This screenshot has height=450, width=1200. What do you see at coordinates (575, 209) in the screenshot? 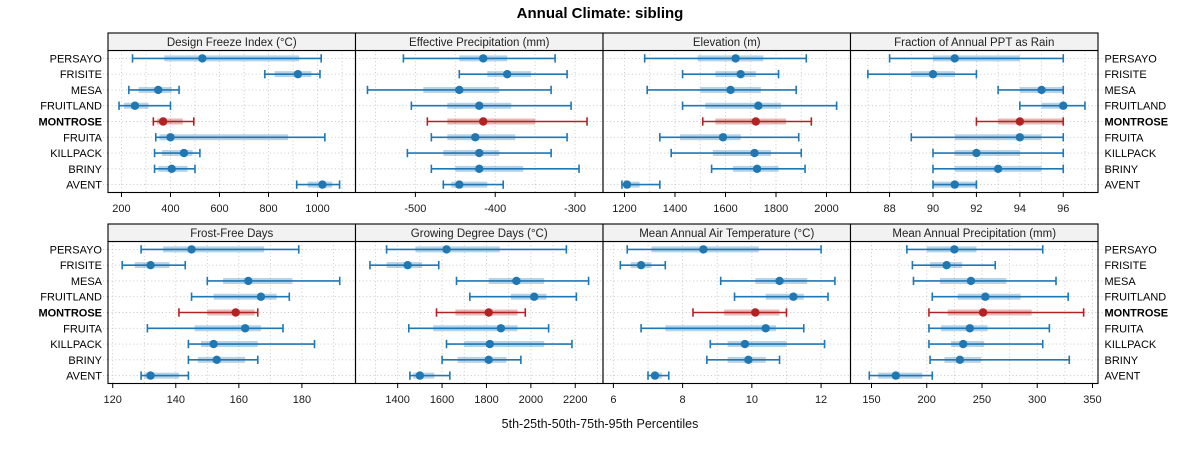
I see `axis-tick-label: -300` at bounding box center [575, 209].